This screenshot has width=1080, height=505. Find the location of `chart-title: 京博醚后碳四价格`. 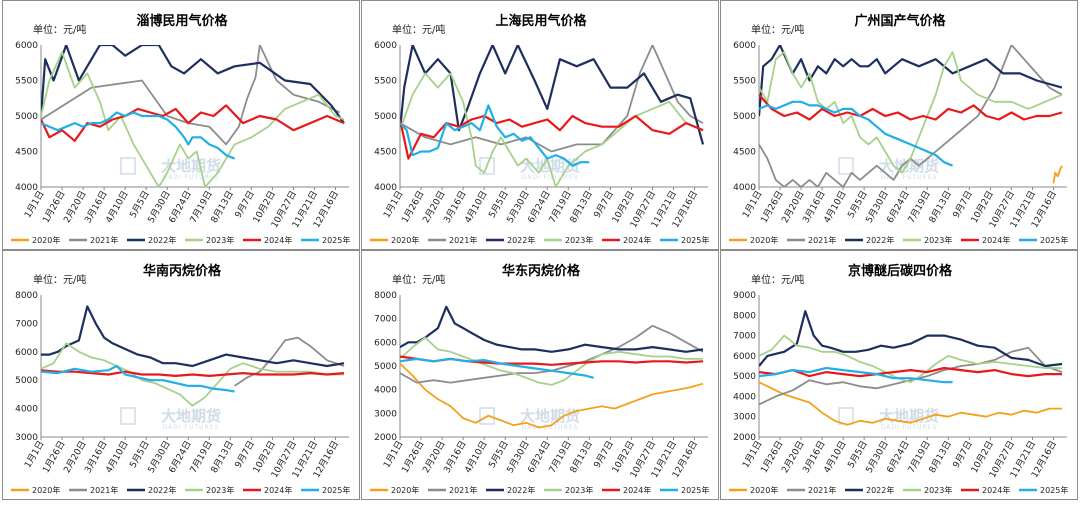

chart-title: 京博醚后碳四价格 is located at coordinates (900, 271).